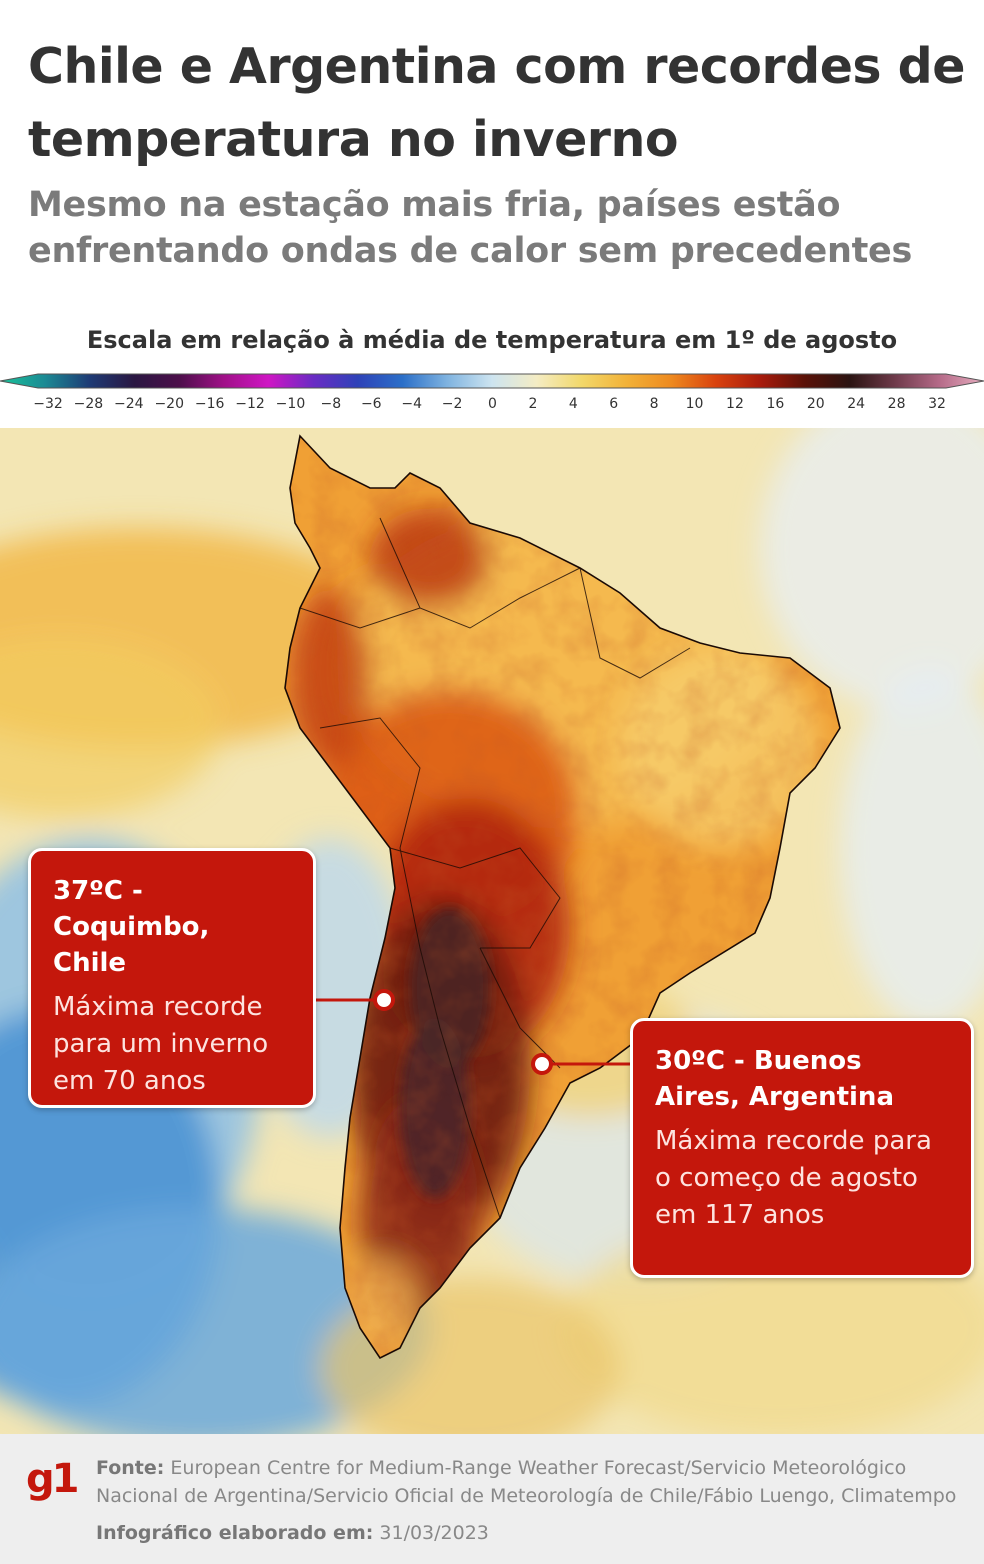 The image size is (984, 1564). What do you see at coordinates (815, 404) in the screenshot?
I see `scale-tick-label: 20` at bounding box center [815, 404].